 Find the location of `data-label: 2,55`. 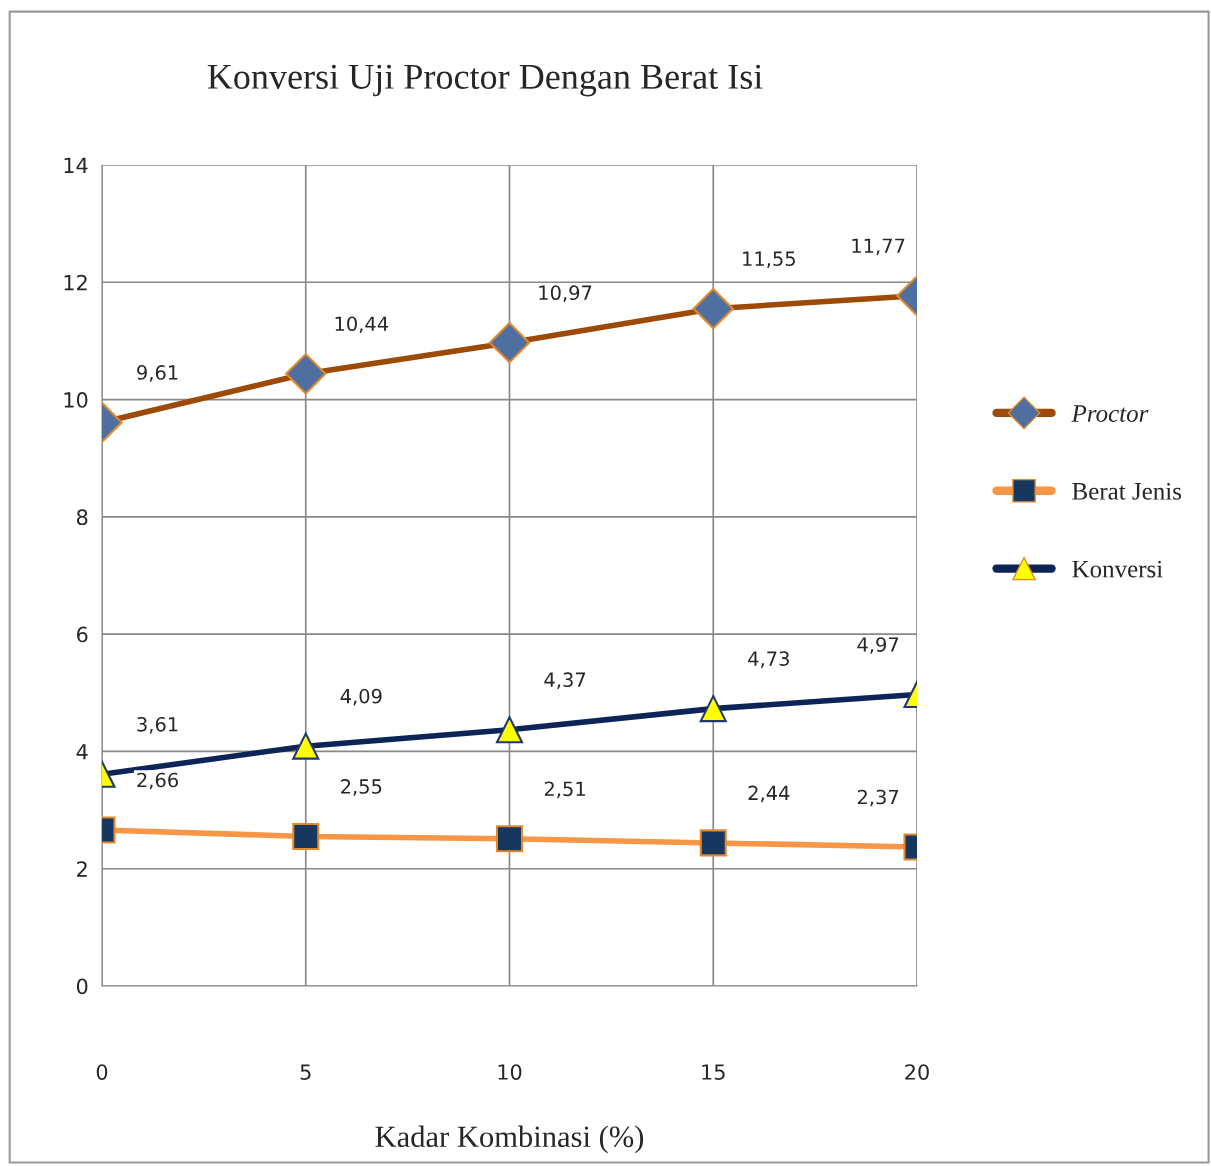

data-label: 2,55 is located at coordinates (361, 787).